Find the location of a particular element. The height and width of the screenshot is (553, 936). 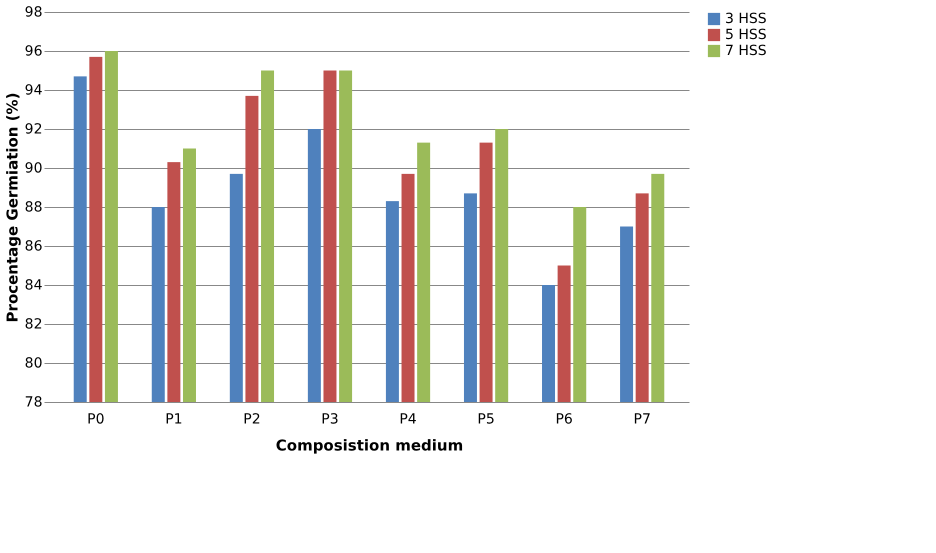

x-tick-label: P0 is located at coordinates (96, 420).